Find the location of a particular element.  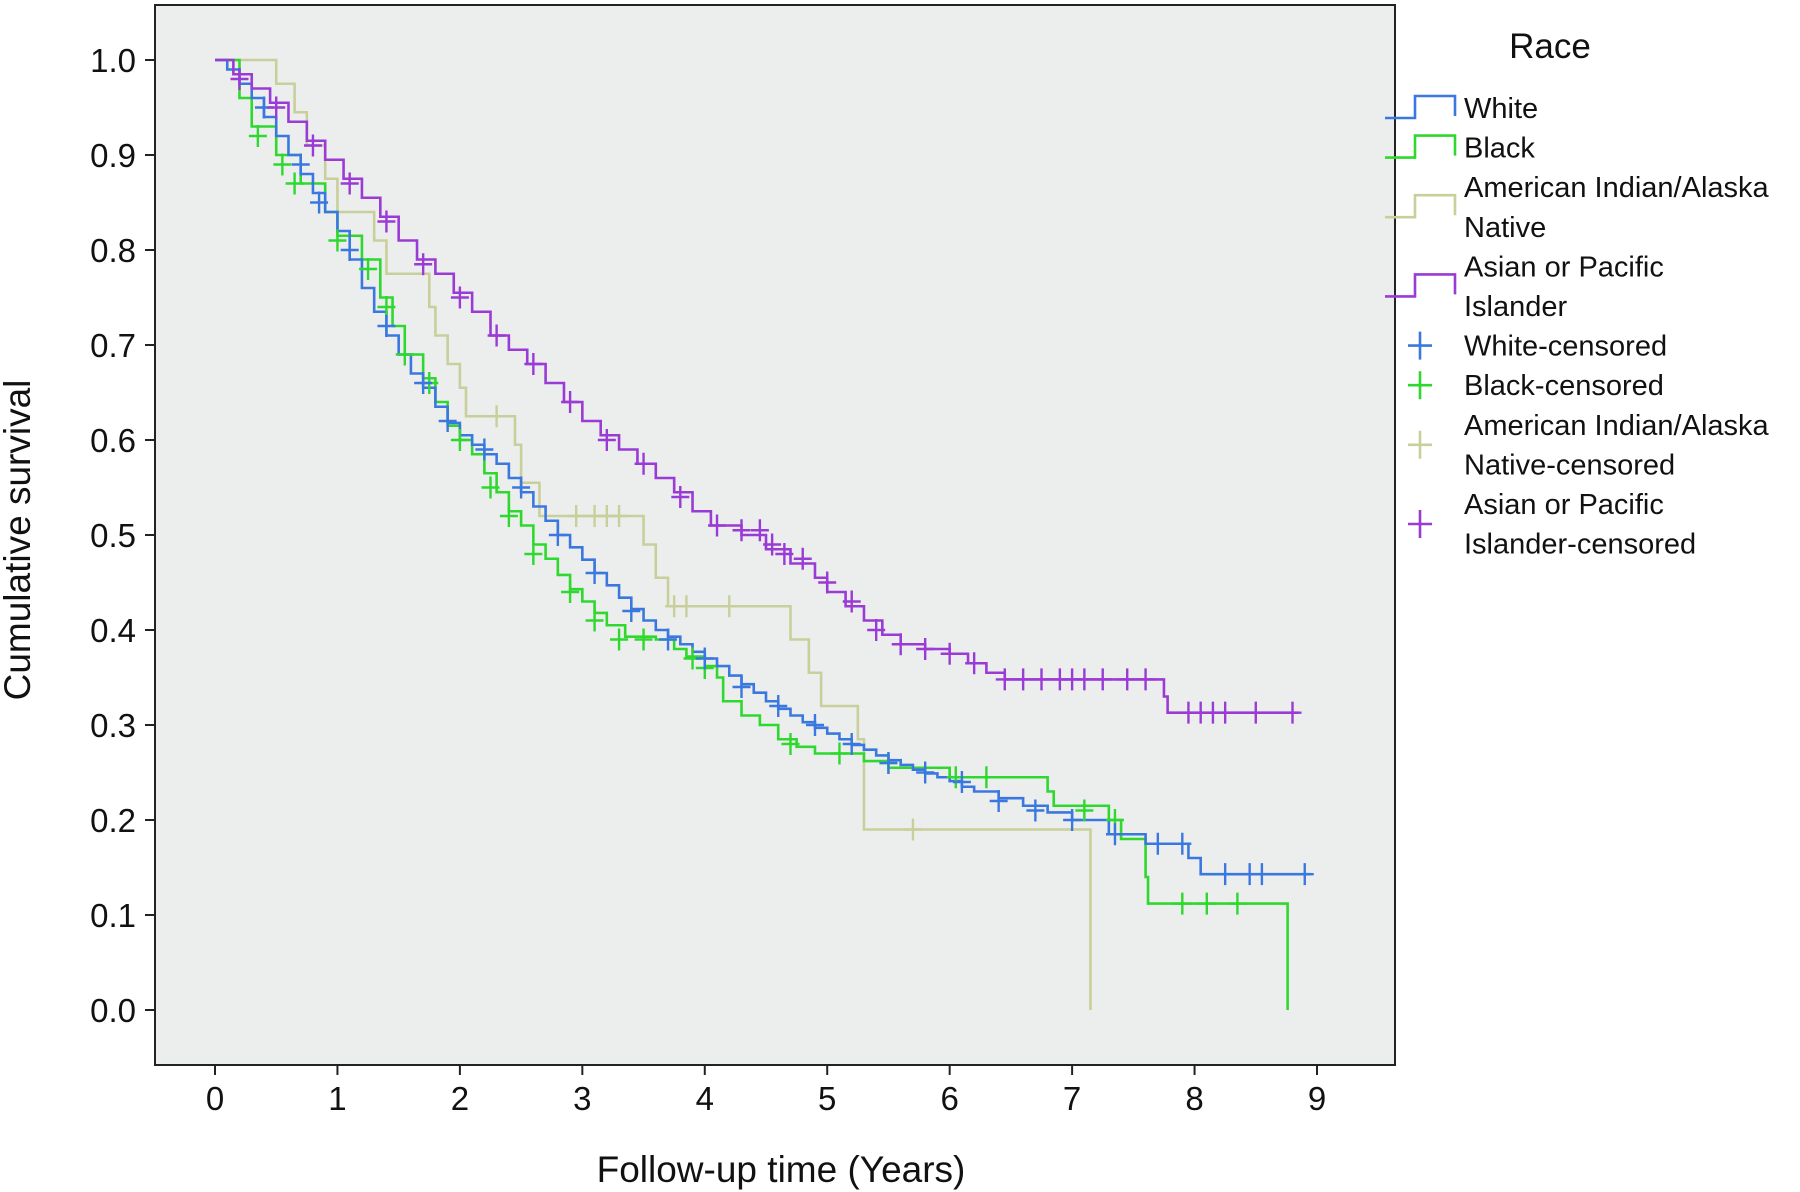

x-tick-label: 0 is located at coordinates (215, 1098).